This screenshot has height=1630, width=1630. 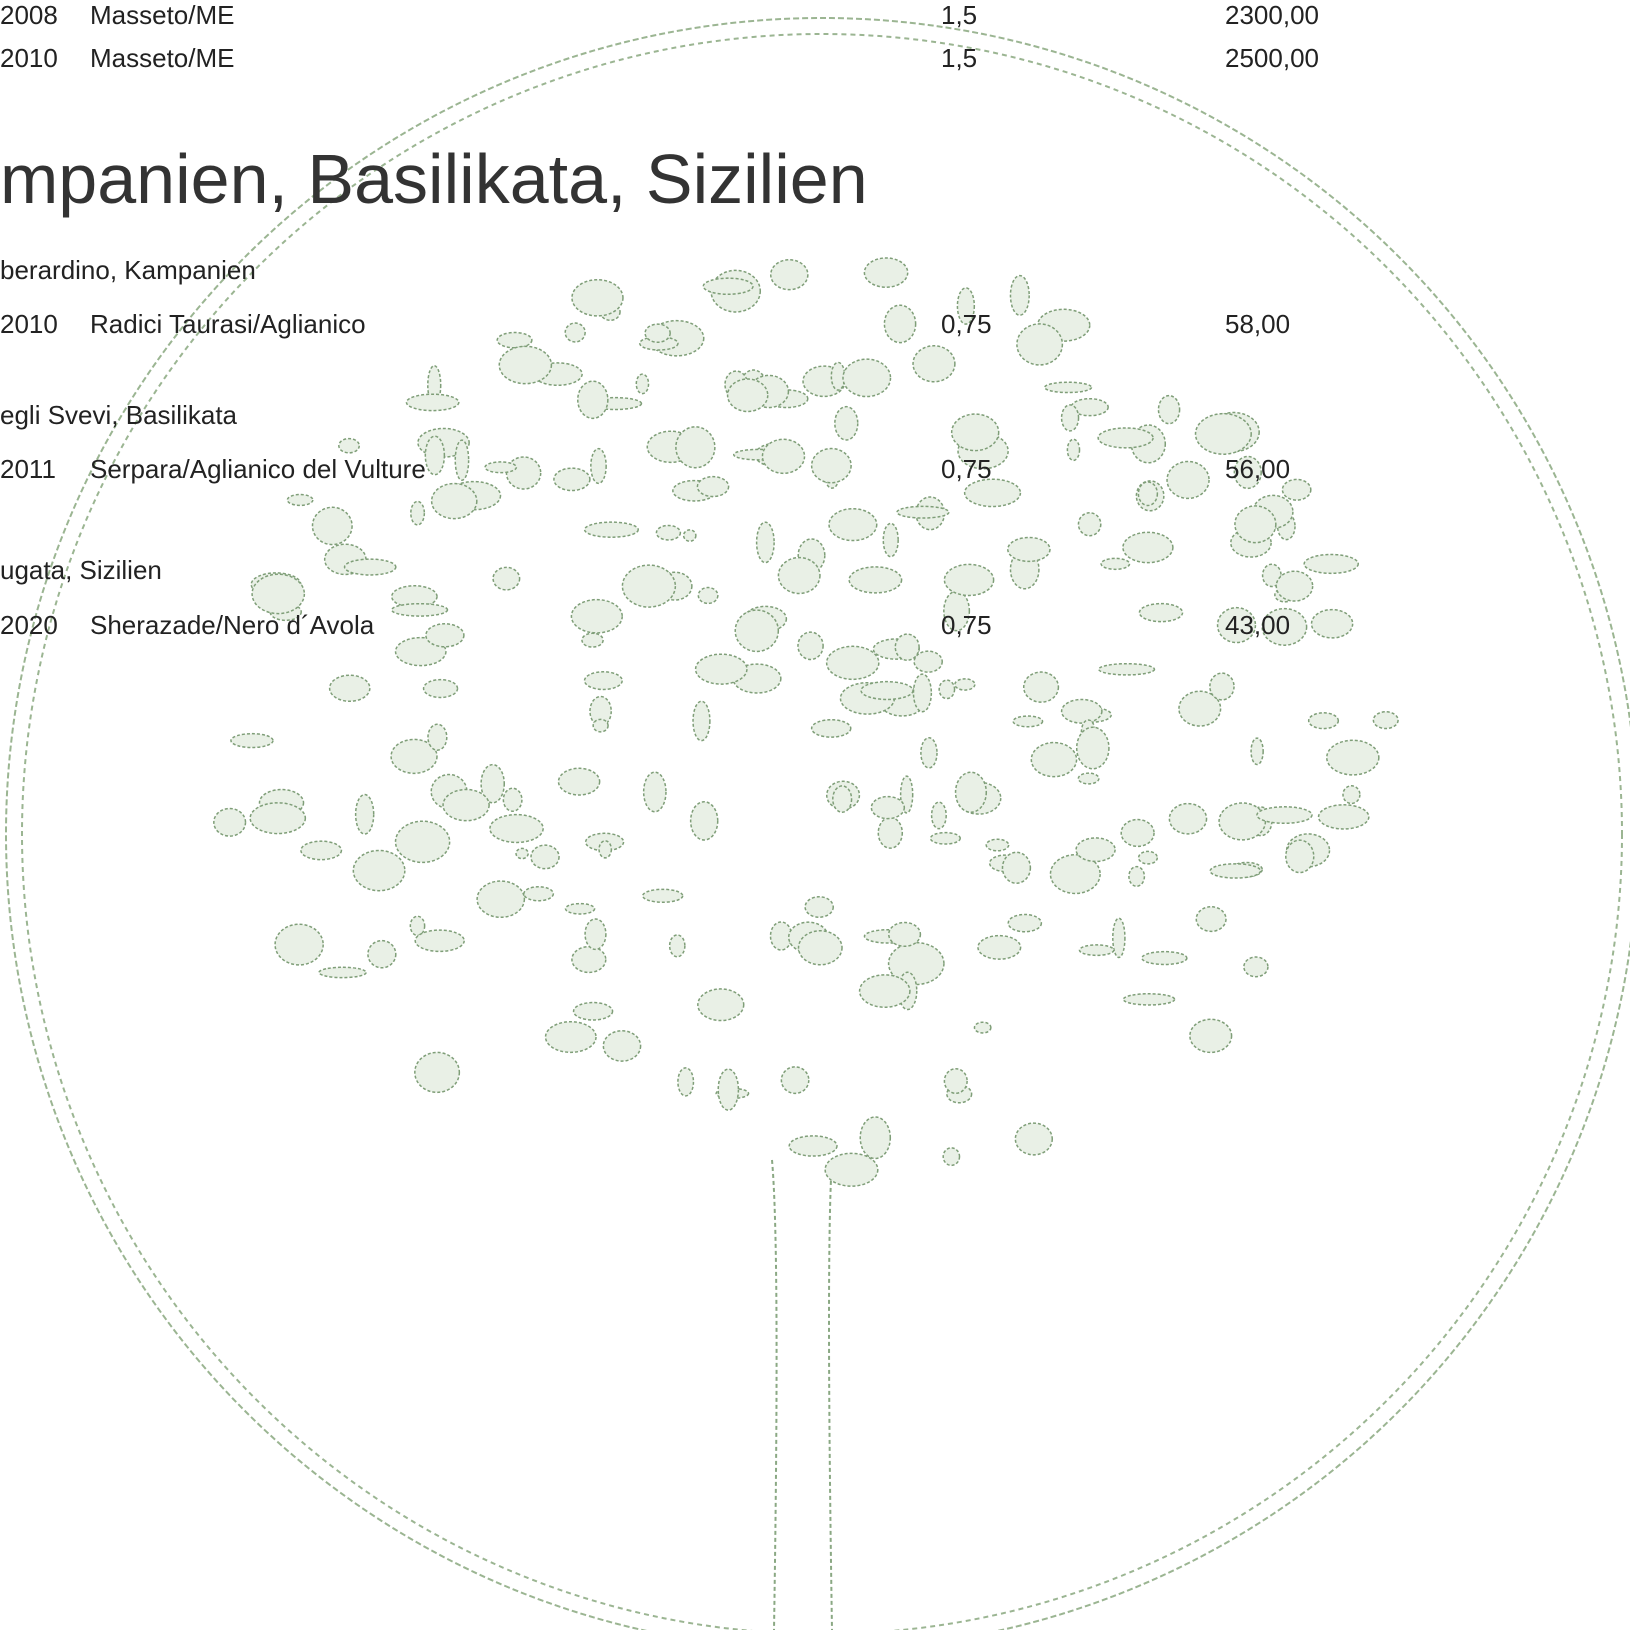 What do you see at coordinates (1272, 58) in the screenshot?
I see `price: 2500,00` at bounding box center [1272, 58].